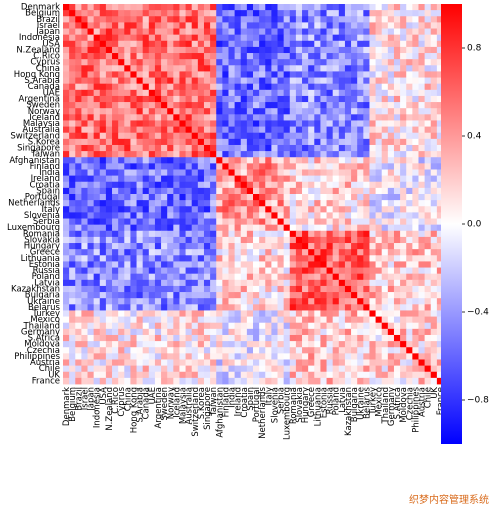  Describe the element at coordinates (45, 320) in the screenshot. I see `y-tick-label: Mexico` at that location.